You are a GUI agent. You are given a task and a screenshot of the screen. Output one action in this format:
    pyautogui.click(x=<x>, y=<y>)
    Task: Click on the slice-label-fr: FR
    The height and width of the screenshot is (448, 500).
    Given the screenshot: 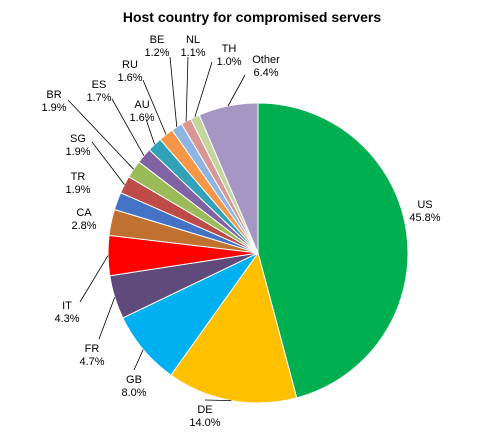 What is the action you would take?
    pyautogui.click(x=92, y=349)
    